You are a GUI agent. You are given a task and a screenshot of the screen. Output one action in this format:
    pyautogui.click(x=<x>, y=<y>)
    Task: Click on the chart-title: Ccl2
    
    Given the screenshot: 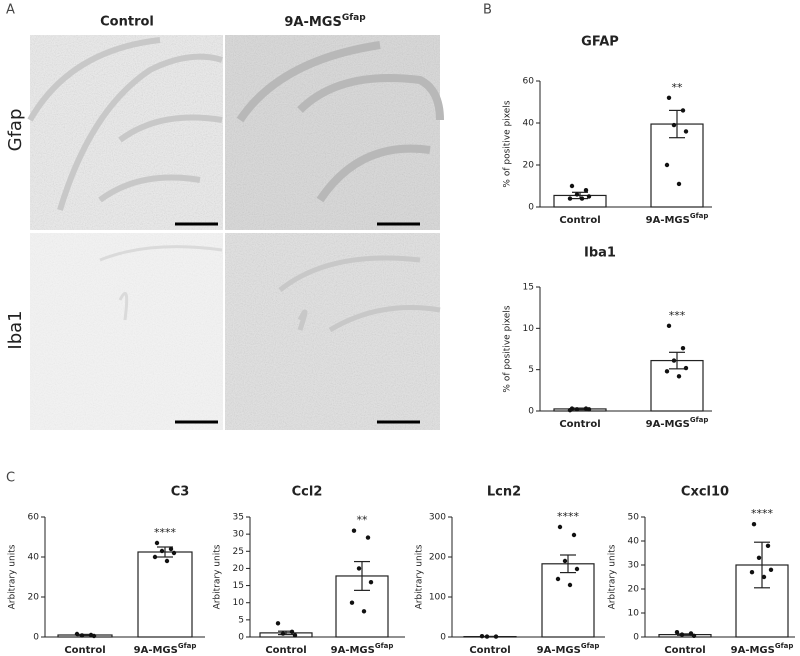 What is the action you would take?
    pyautogui.click(x=307, y=492)
    